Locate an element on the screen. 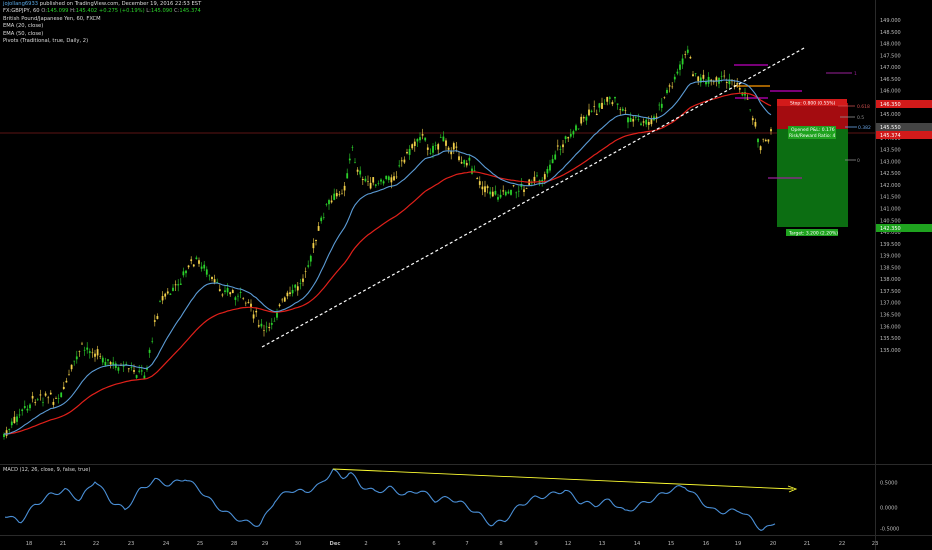 This screenshot has width=932, height=550. stop-label-bg is located at coordinates (812, 102).